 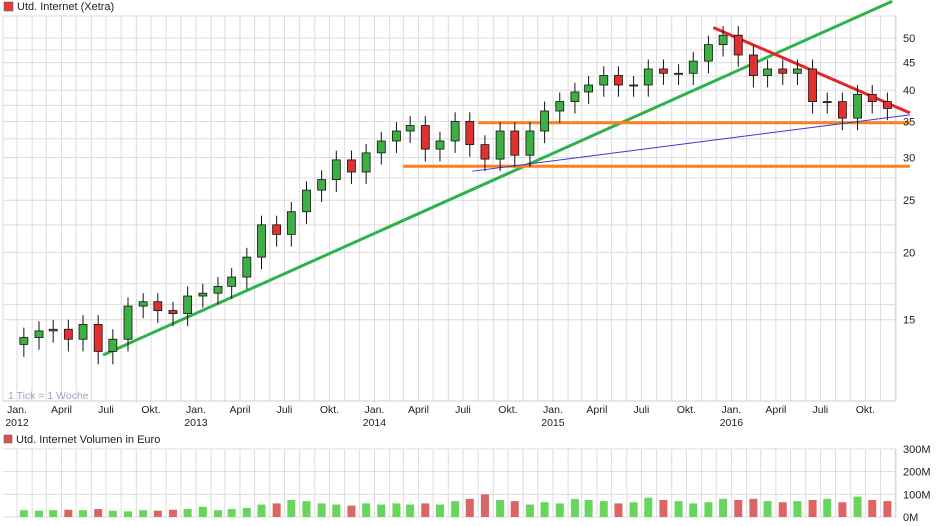 I want to click on x-year-label: 2014, so click(x=375, y=423).